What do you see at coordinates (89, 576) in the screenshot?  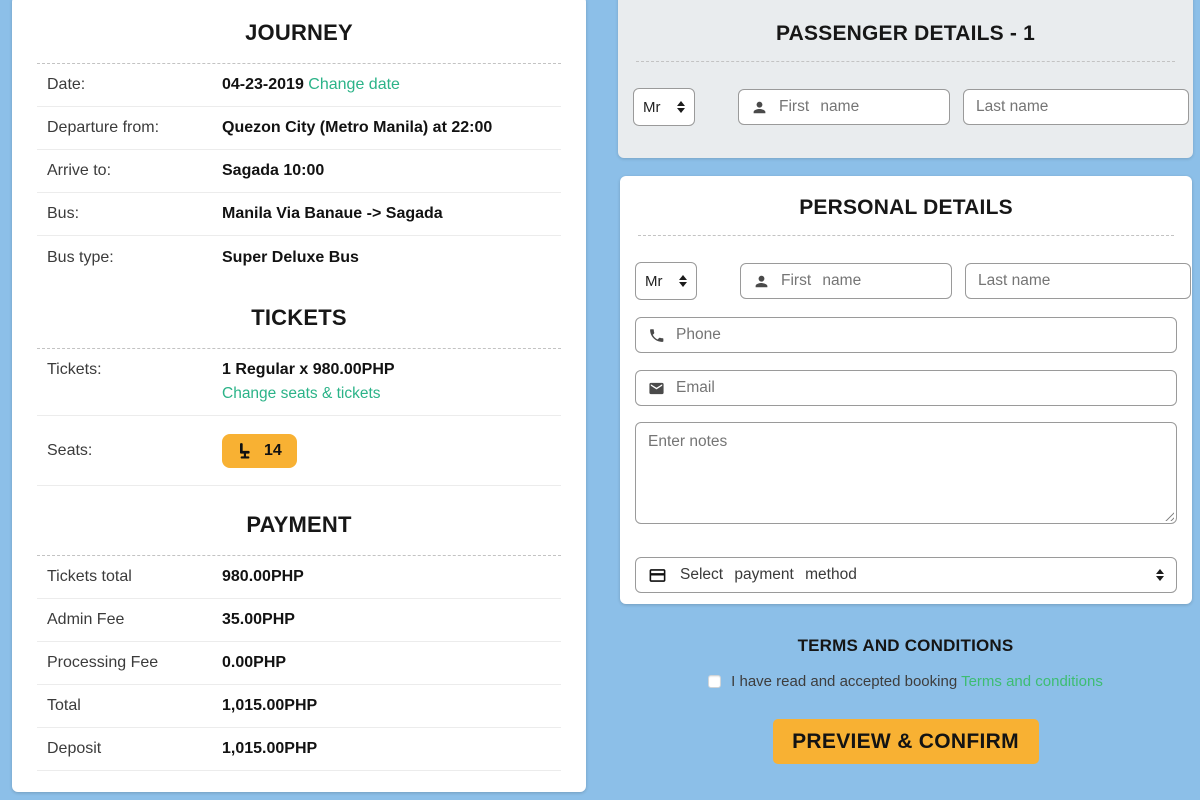 I see `tickets-total-label: Tickets total` at bounding box center [89, 576].